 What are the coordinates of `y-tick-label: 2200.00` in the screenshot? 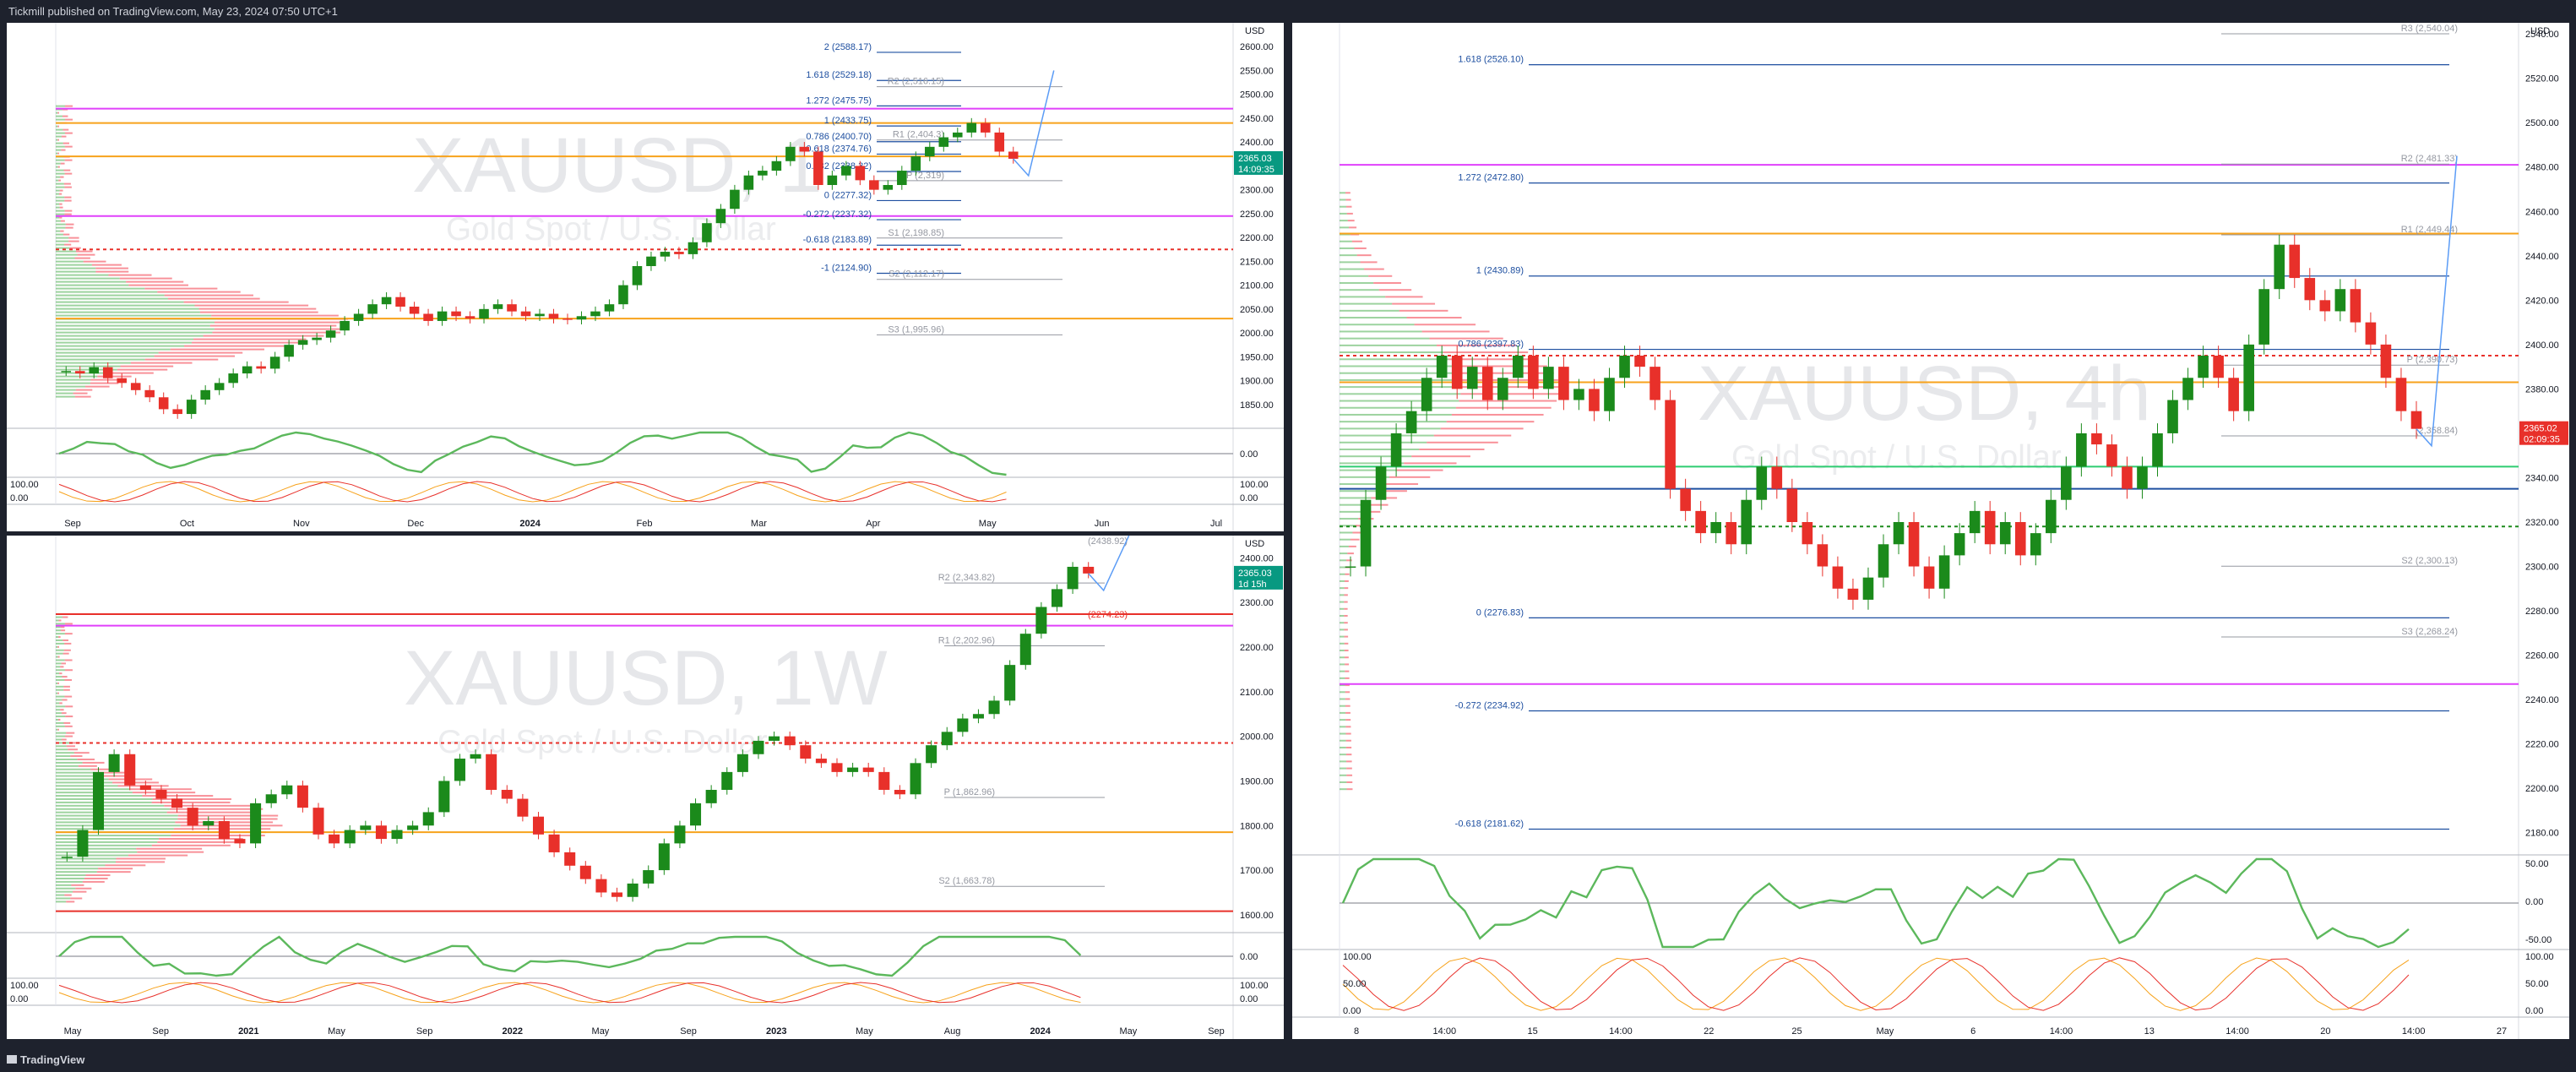 It's located at (1257, 238).